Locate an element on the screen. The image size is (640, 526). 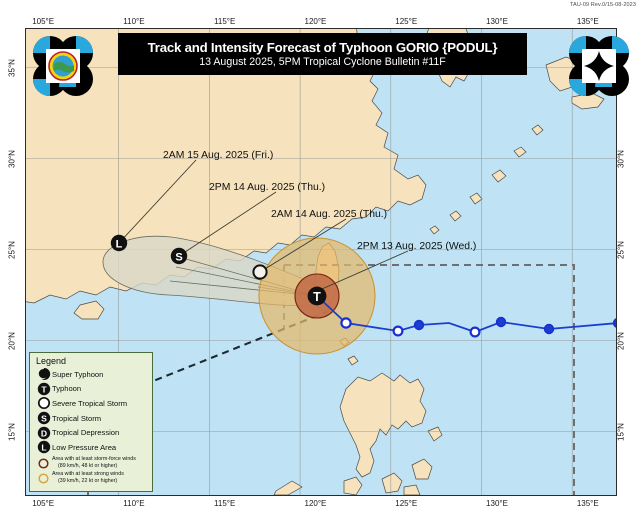
legend-label: Severe Tropical Storm is located at coordinates (90, 403).